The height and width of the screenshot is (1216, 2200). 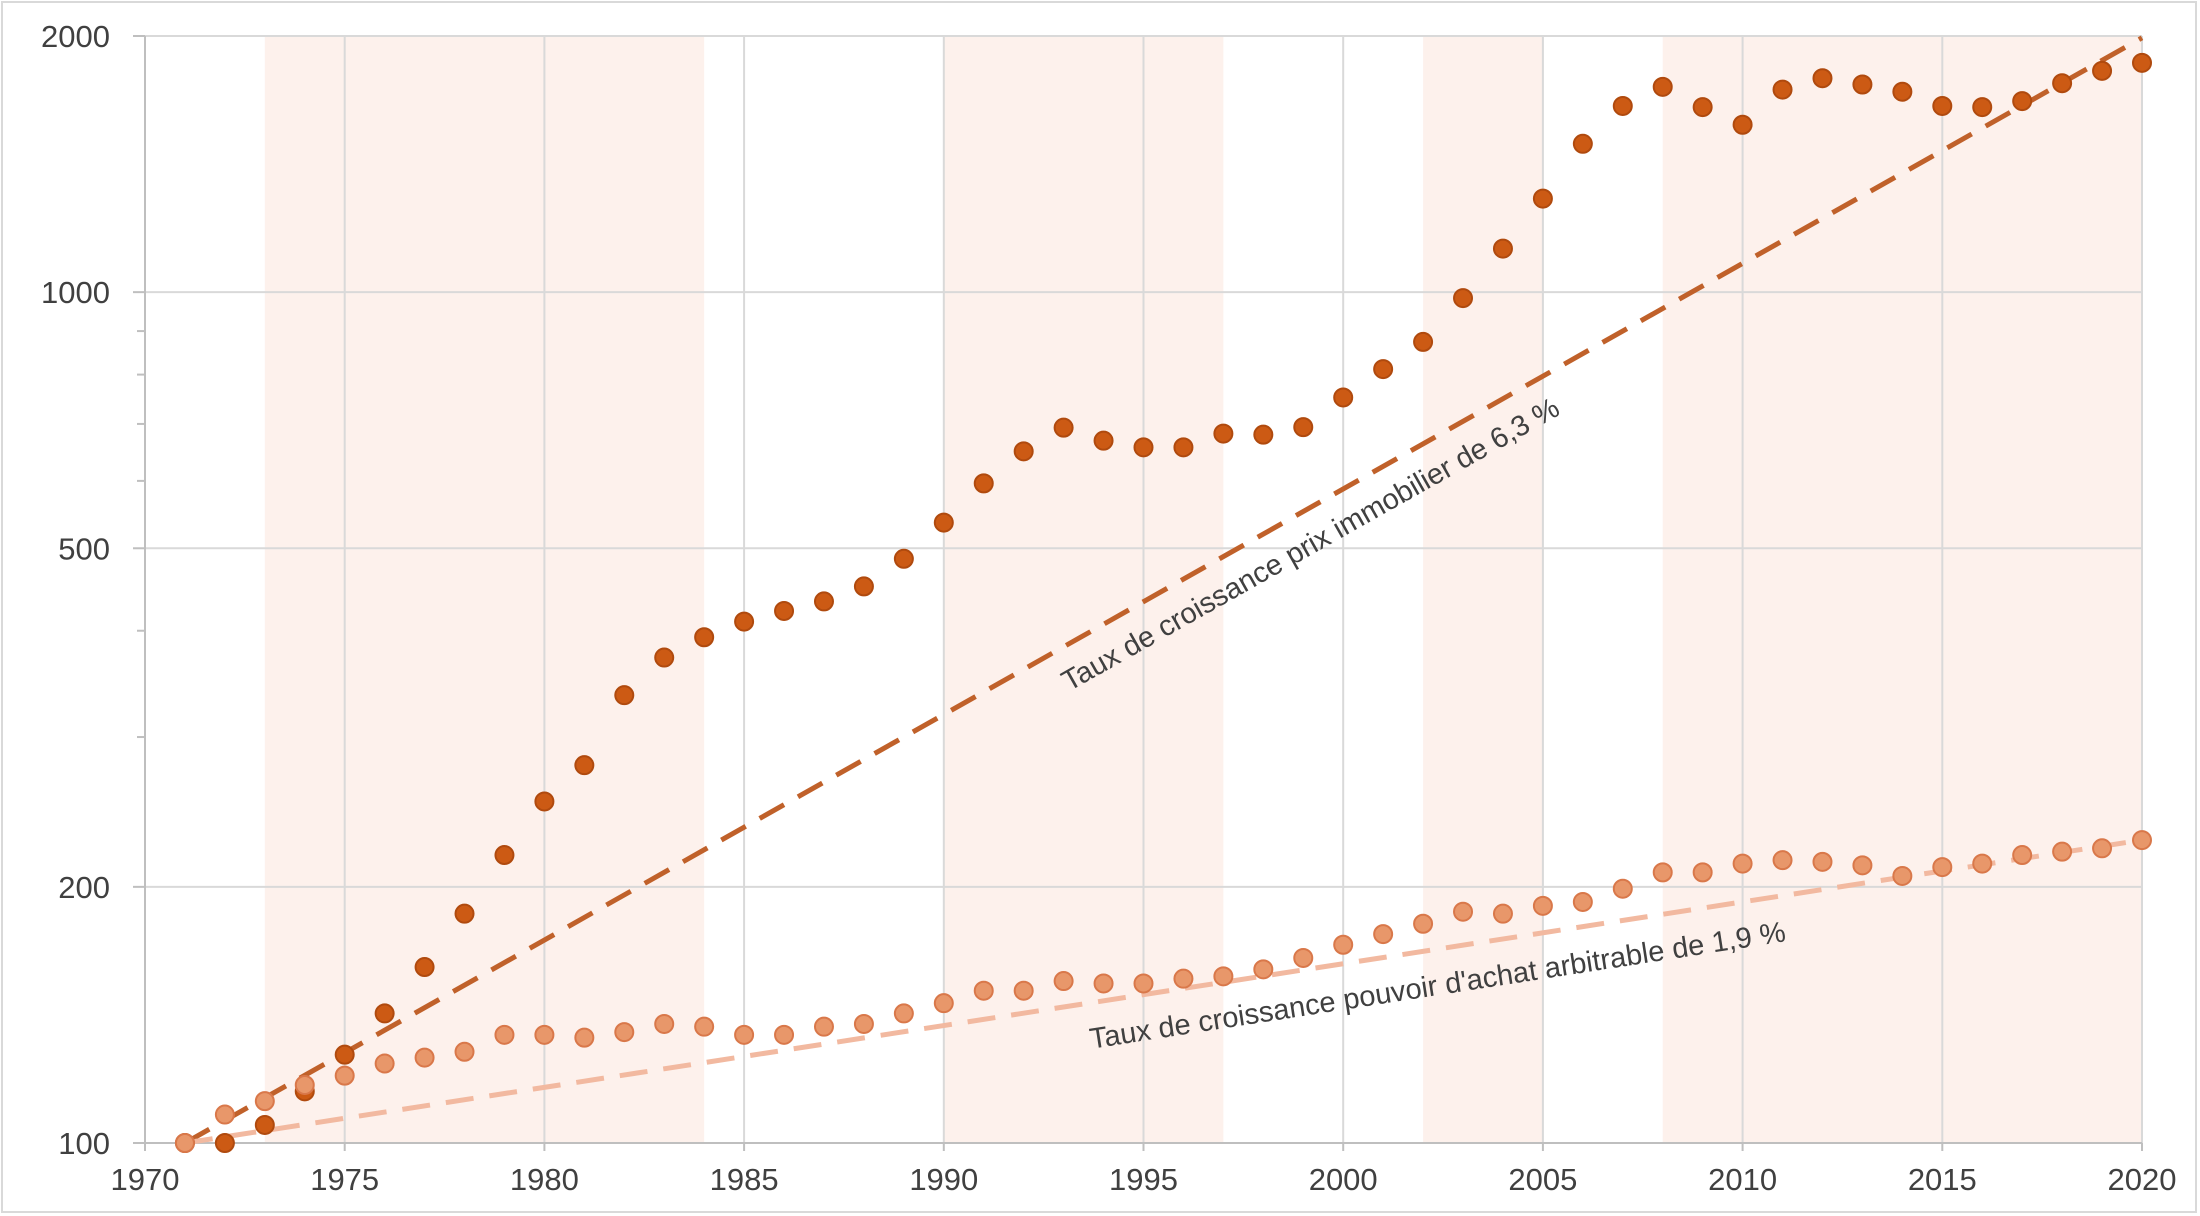 I want to click on x-tick-label: 1990, so click(x=943, y=1179).